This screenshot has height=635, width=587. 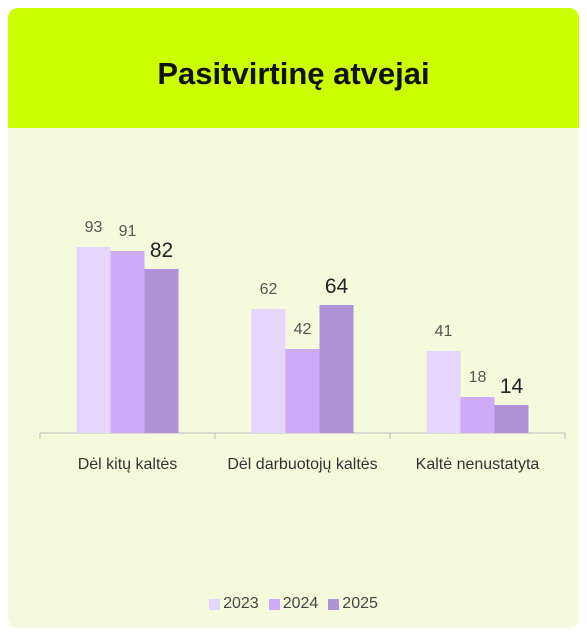 I want to click on data-label: 14, so click(x=511, y=386).